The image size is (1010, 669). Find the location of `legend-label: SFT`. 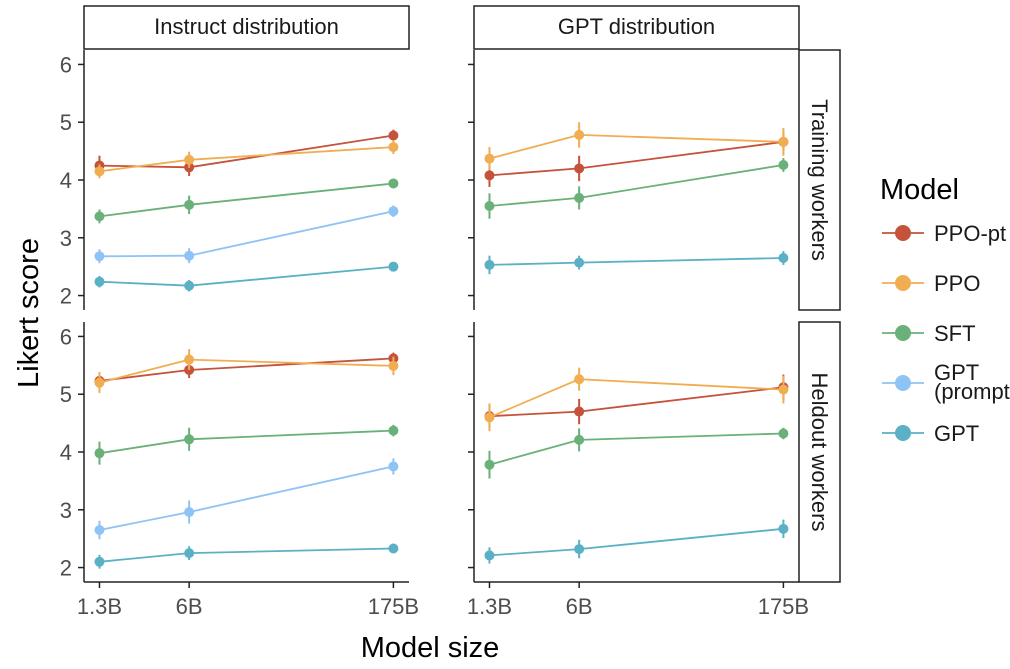

legend-label: SFT is located at coordinates (955, 333).